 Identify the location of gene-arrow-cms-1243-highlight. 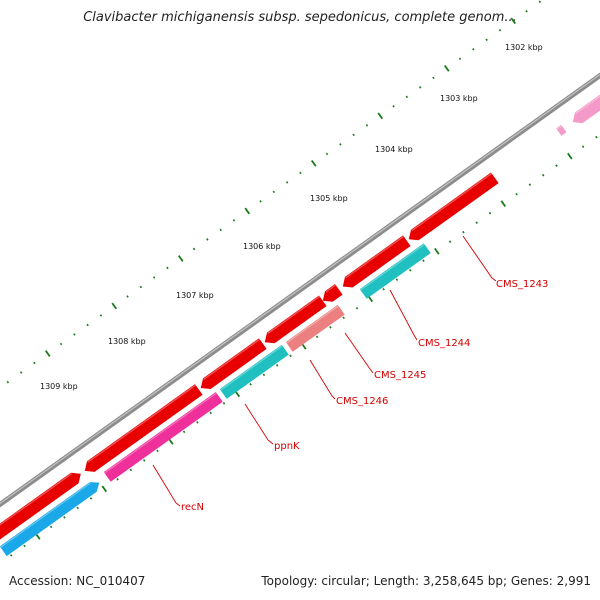
(452, 202).